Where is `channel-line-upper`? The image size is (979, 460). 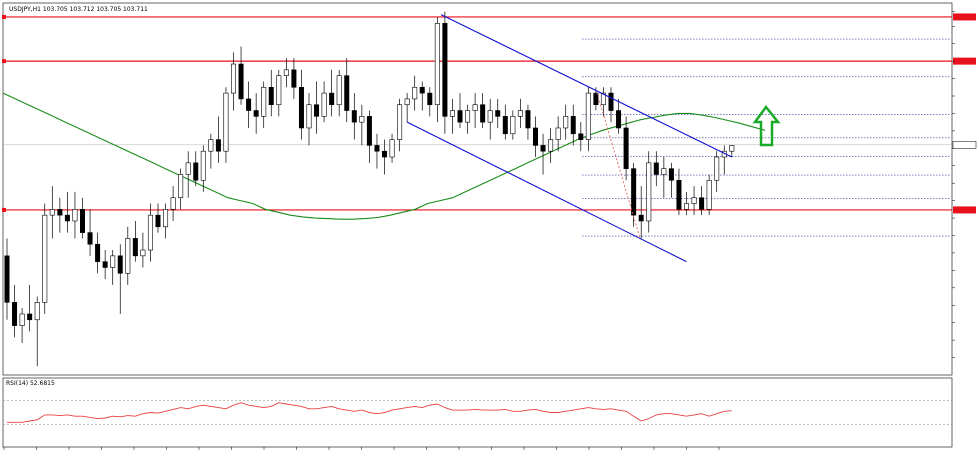 channel-line-upper is located at coordinates (586, 86).